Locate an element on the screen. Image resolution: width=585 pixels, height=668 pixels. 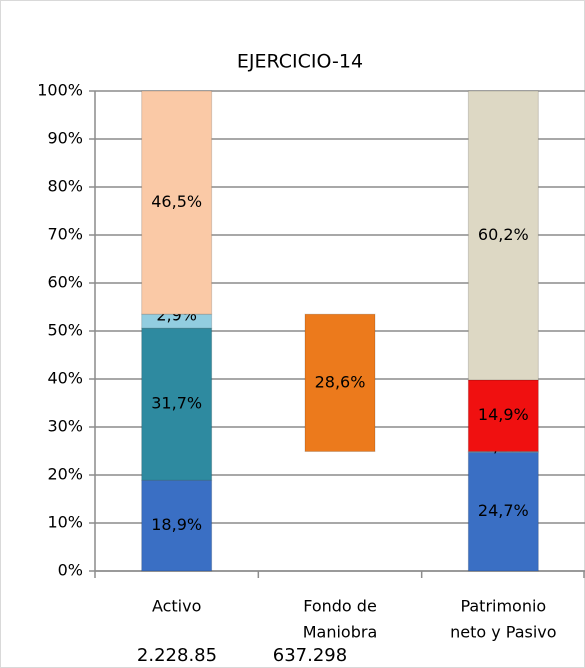
annotation: 637.298 is located at coordinates (310, 655).